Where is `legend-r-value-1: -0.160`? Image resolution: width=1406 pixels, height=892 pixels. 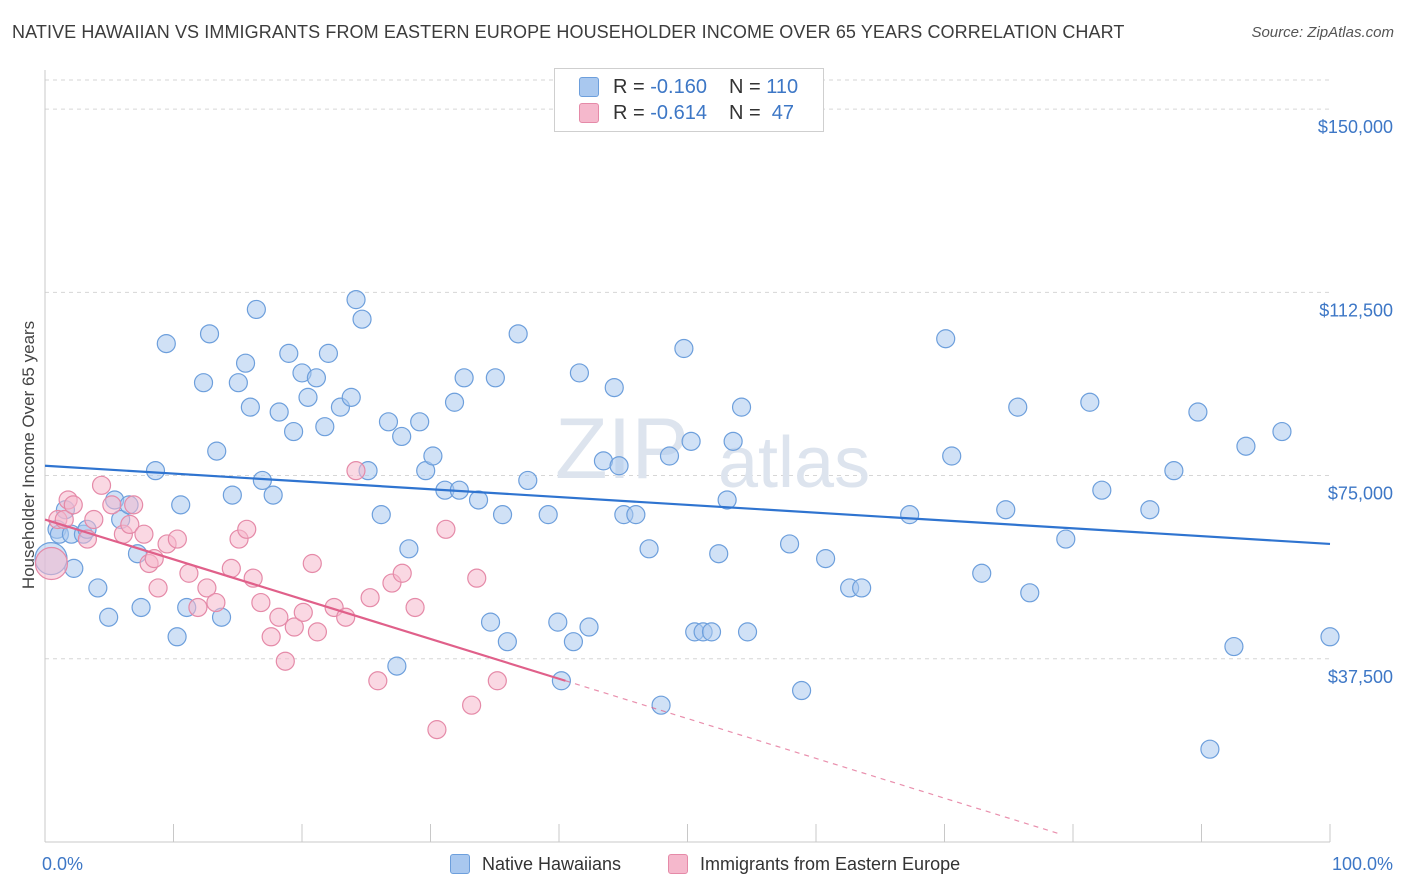 legend-r-value-1: -0.160 is located at coordinates (678, 86).